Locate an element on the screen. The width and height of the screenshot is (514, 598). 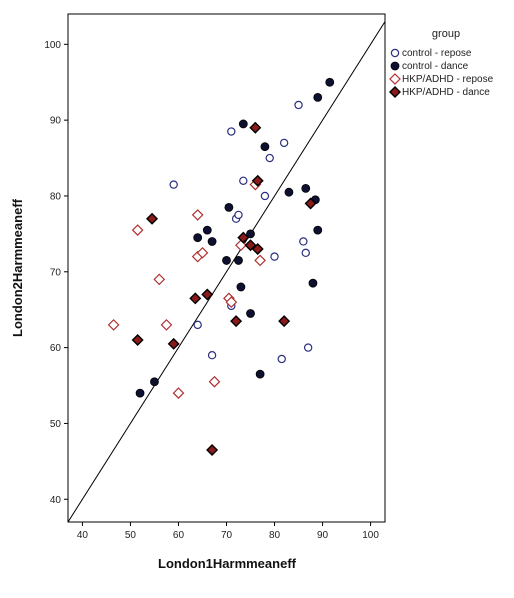
legend-item: HKP/ADHD - repose is located at coordinates (441, 79).